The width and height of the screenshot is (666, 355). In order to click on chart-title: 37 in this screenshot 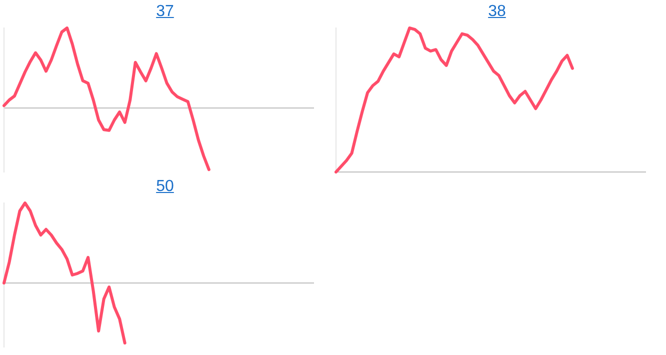, I will do `click(165, 12)`.